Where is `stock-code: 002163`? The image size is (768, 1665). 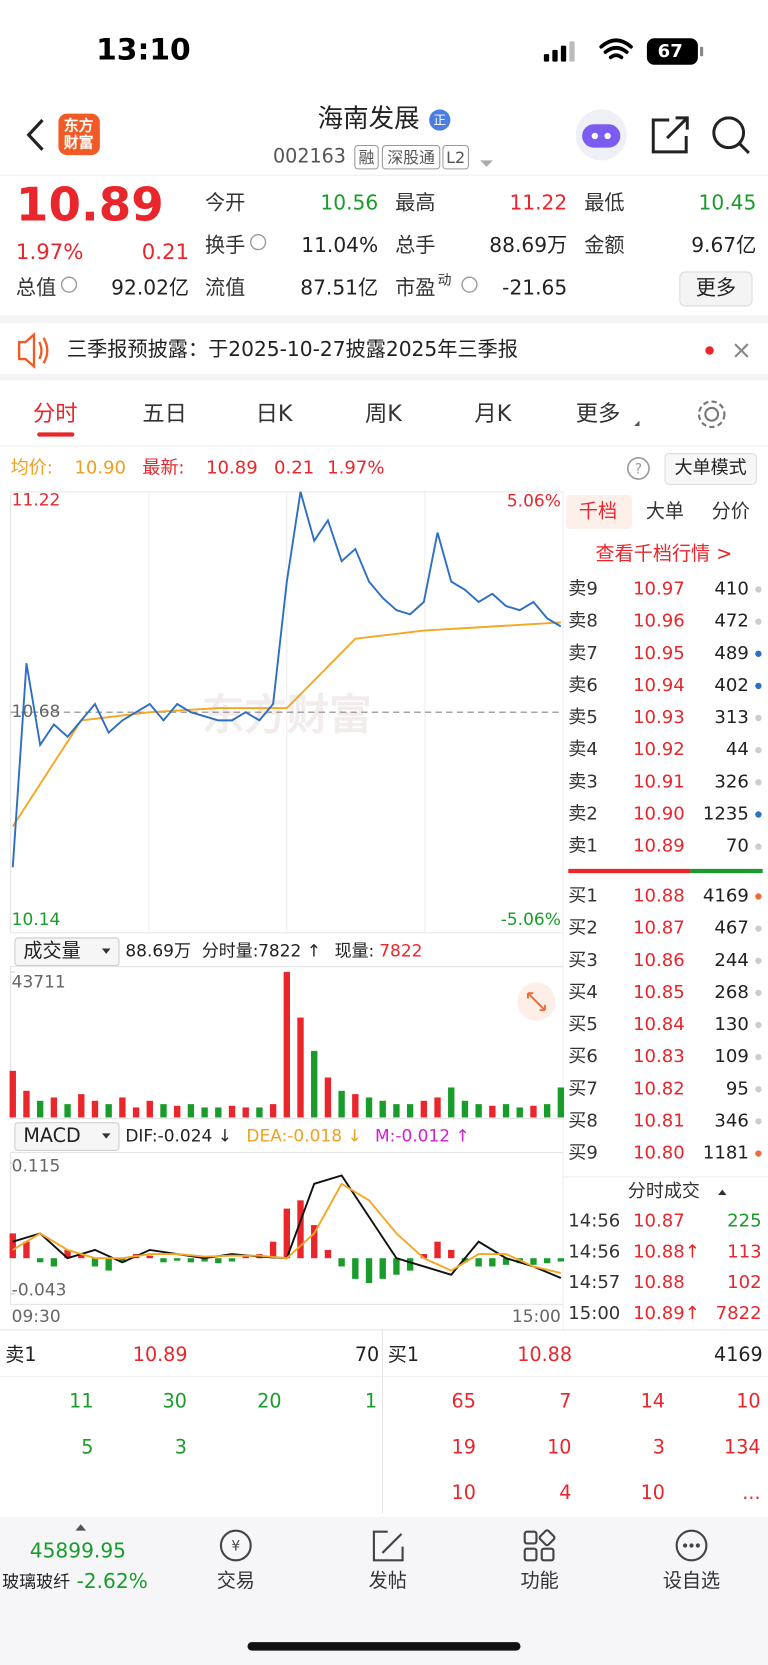
stock-code: 002163 is located at coordinates (309, 156).